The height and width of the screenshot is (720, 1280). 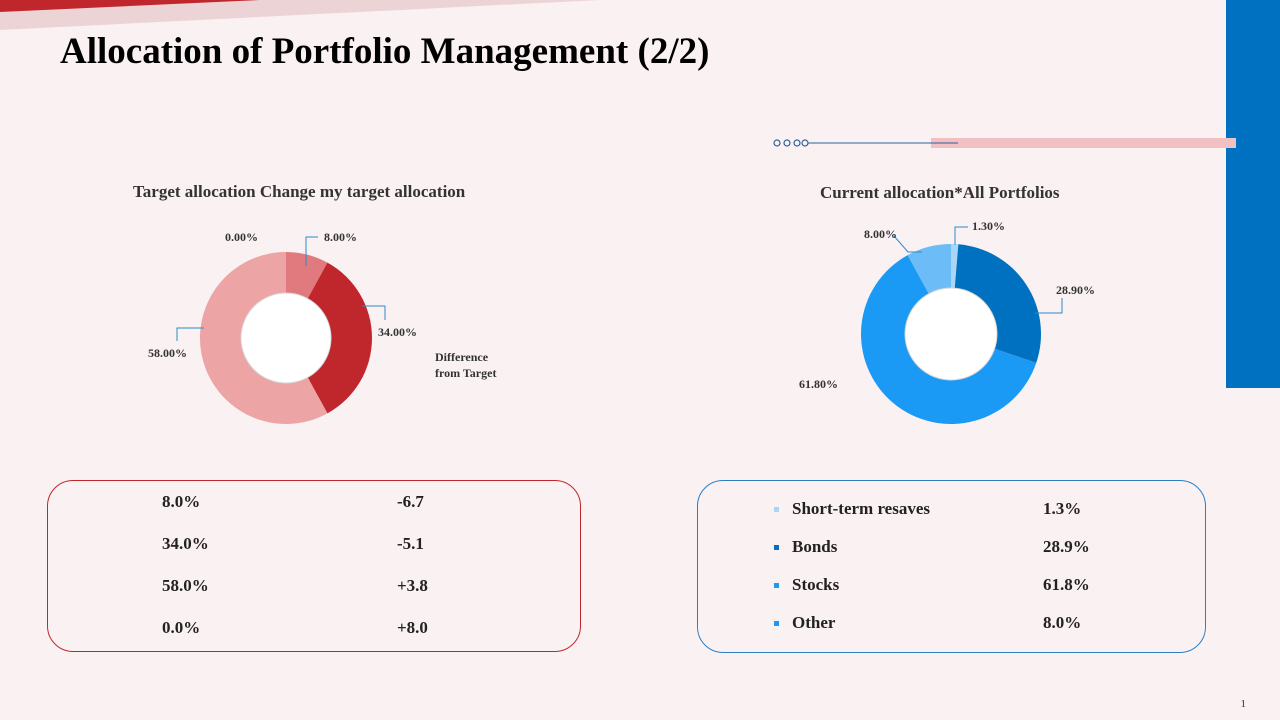 I want to click on right-chart-title: Current allocation*All Portfolios, so click(x=940, y=192).